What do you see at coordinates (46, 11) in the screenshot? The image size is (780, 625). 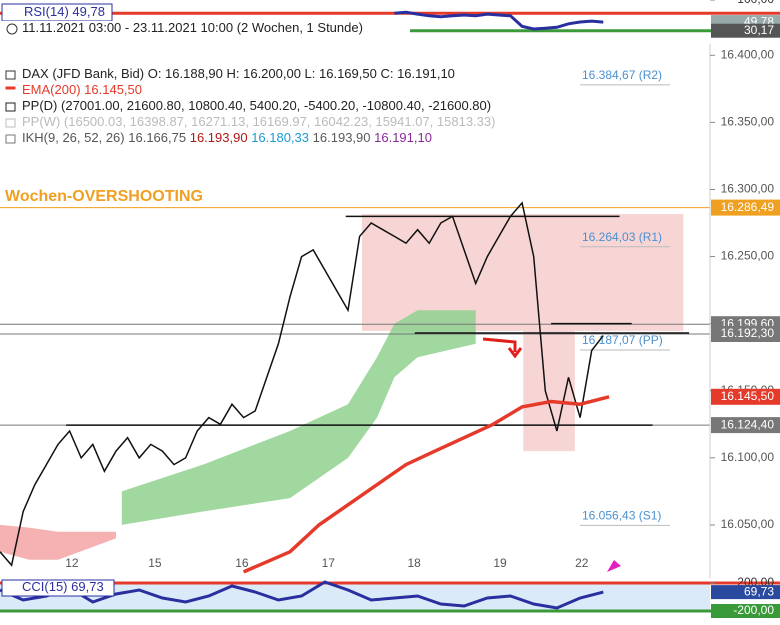 I see `text-part: RSI(14)` at bounding box center [46, 11].